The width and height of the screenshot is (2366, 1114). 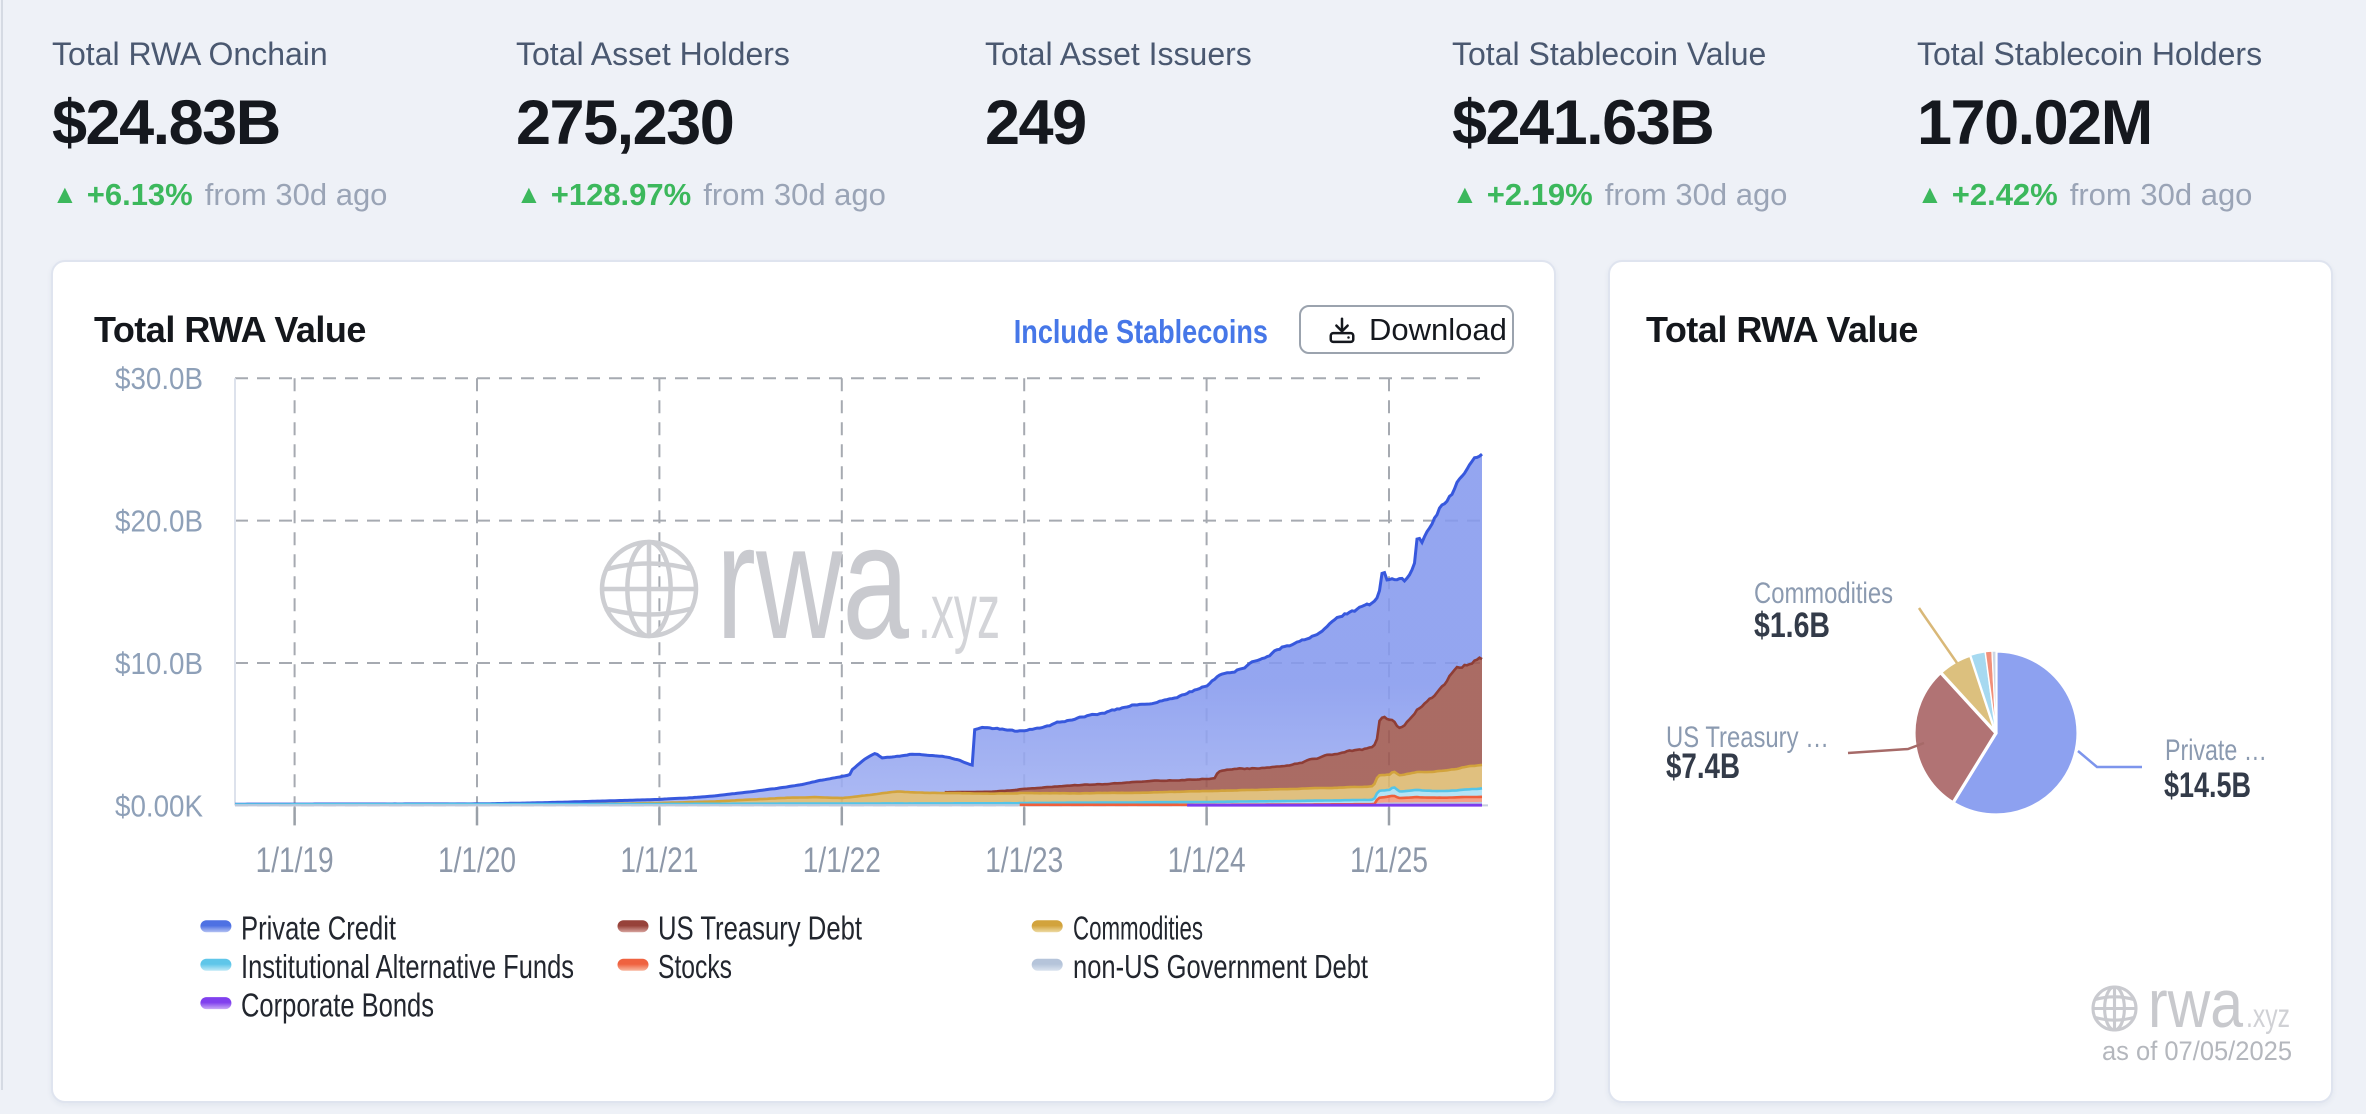 What do you see at coordinates (295, 860) in the screenshot?
I see `svg-text: 1/1/19` at bounding box center [295, 860].